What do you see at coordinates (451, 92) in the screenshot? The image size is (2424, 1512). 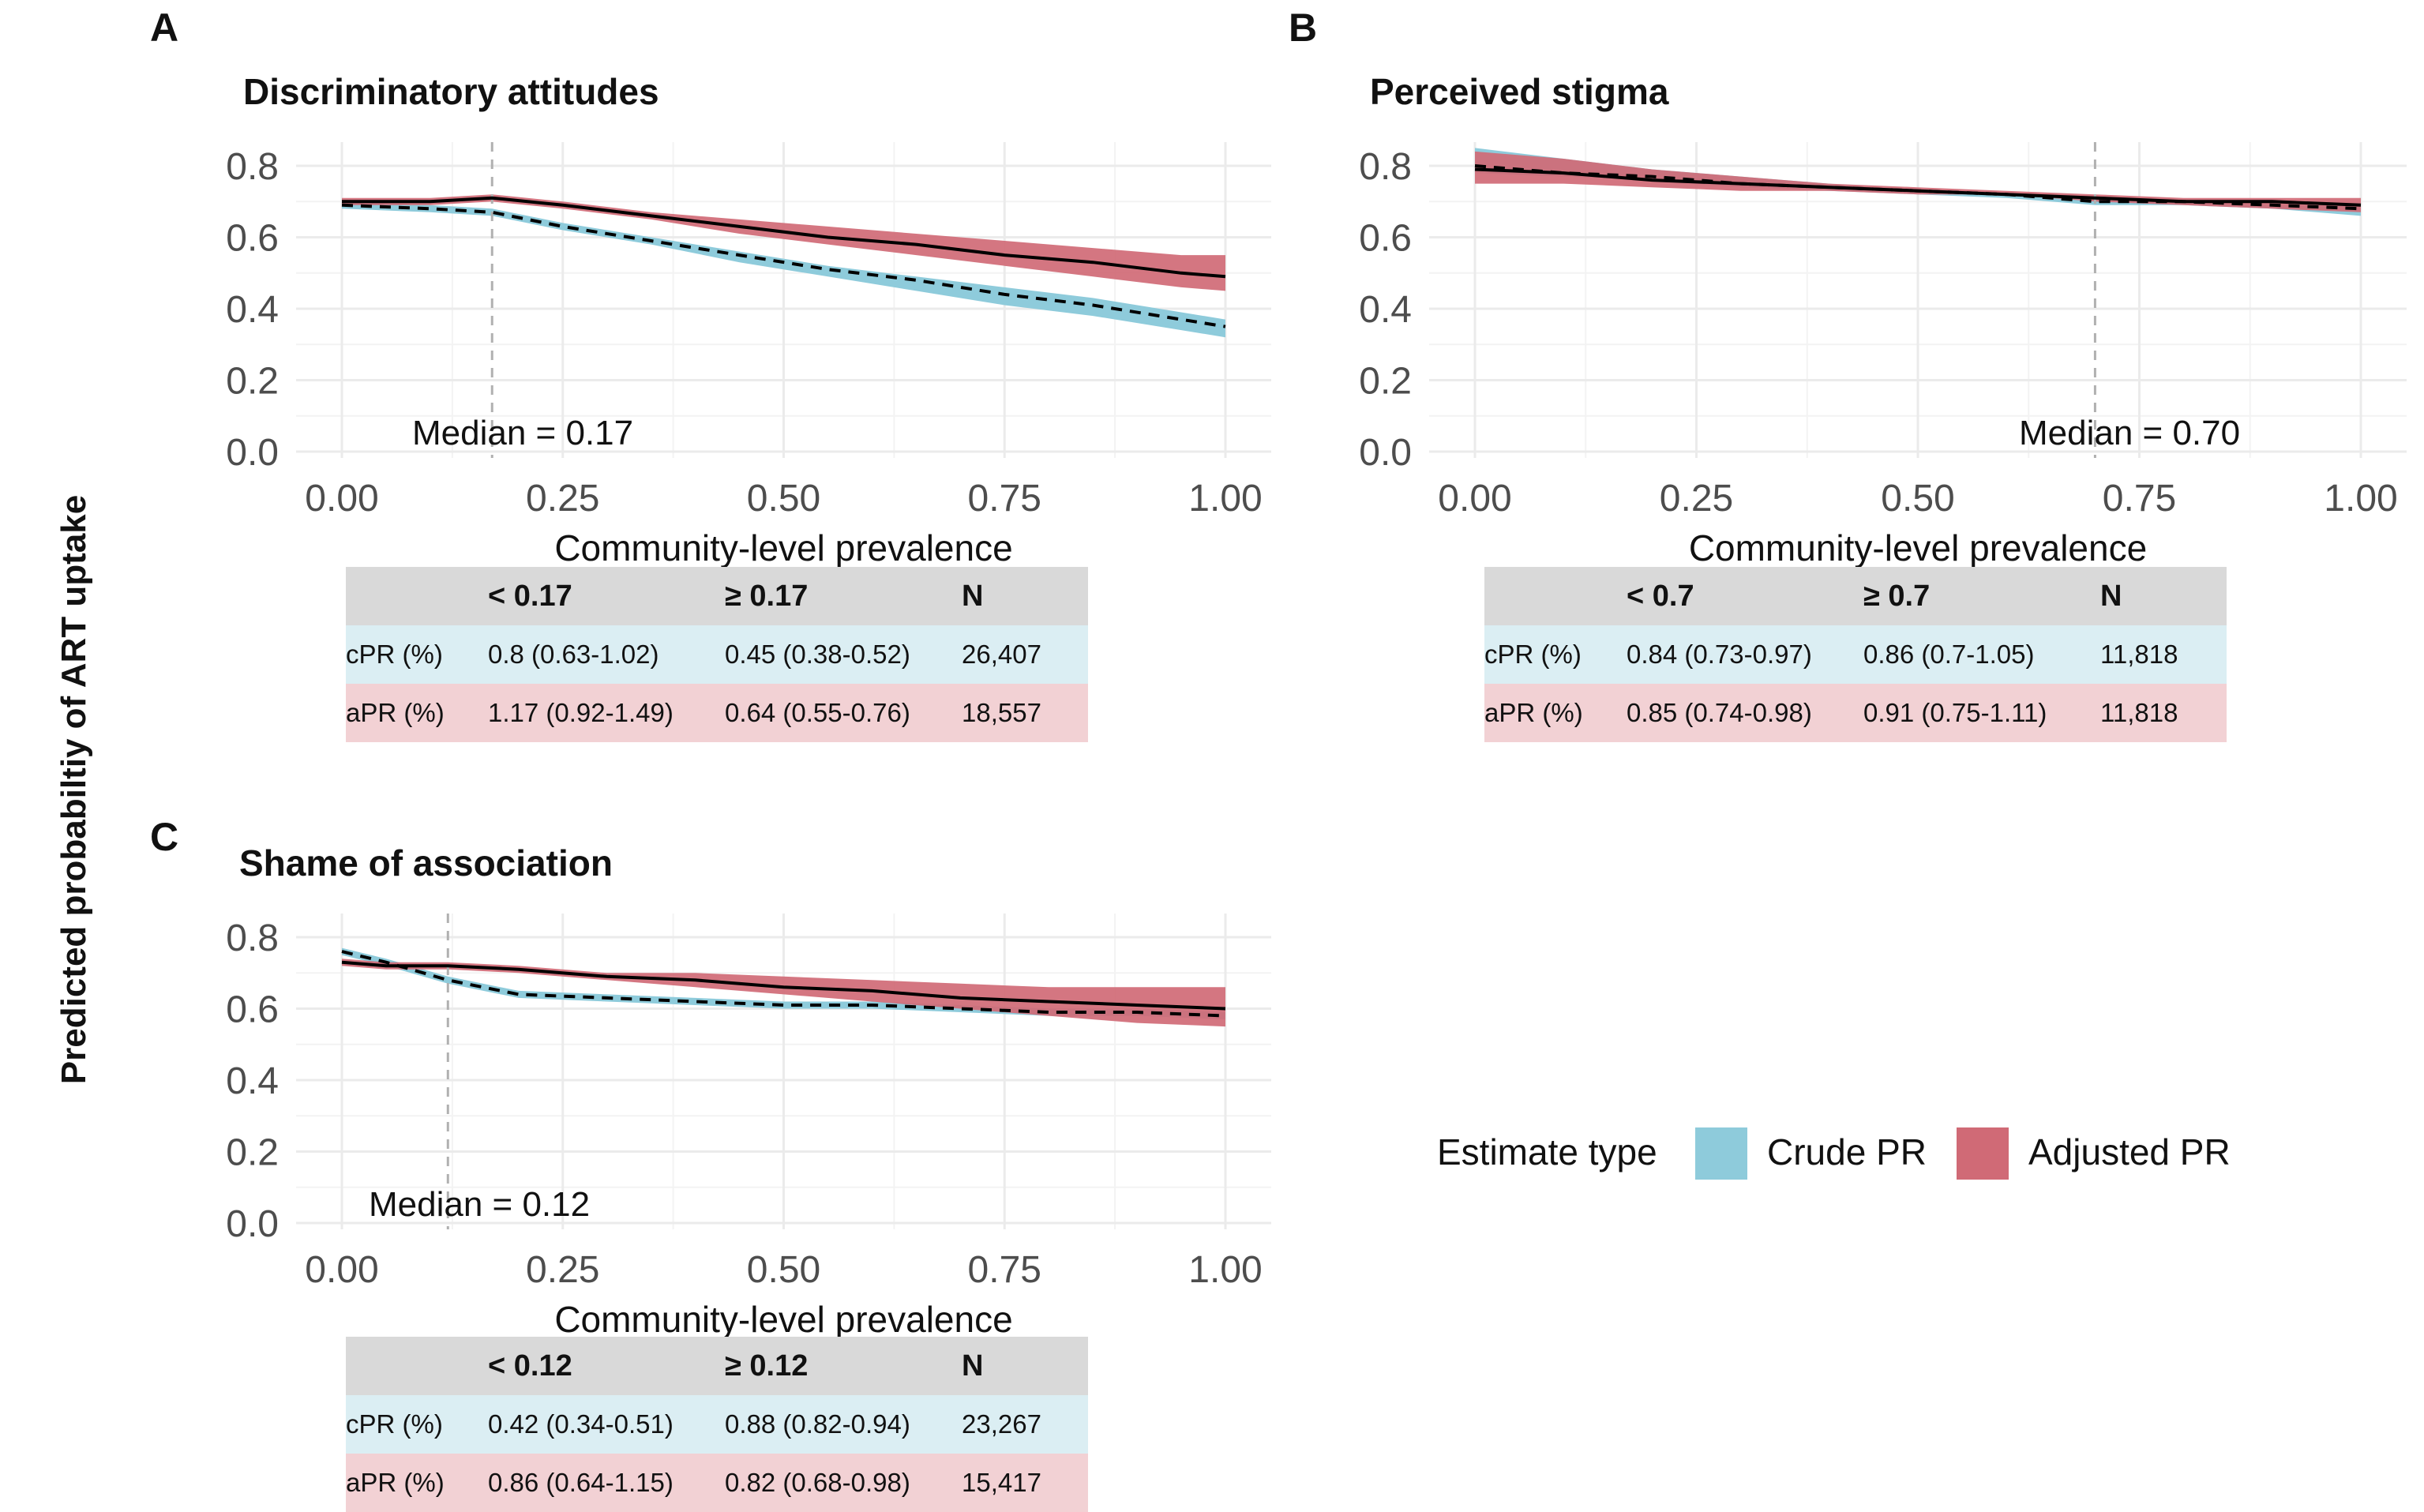 I see `panel-title: Discriminatory attitudes` at bounding box center [451, 92].